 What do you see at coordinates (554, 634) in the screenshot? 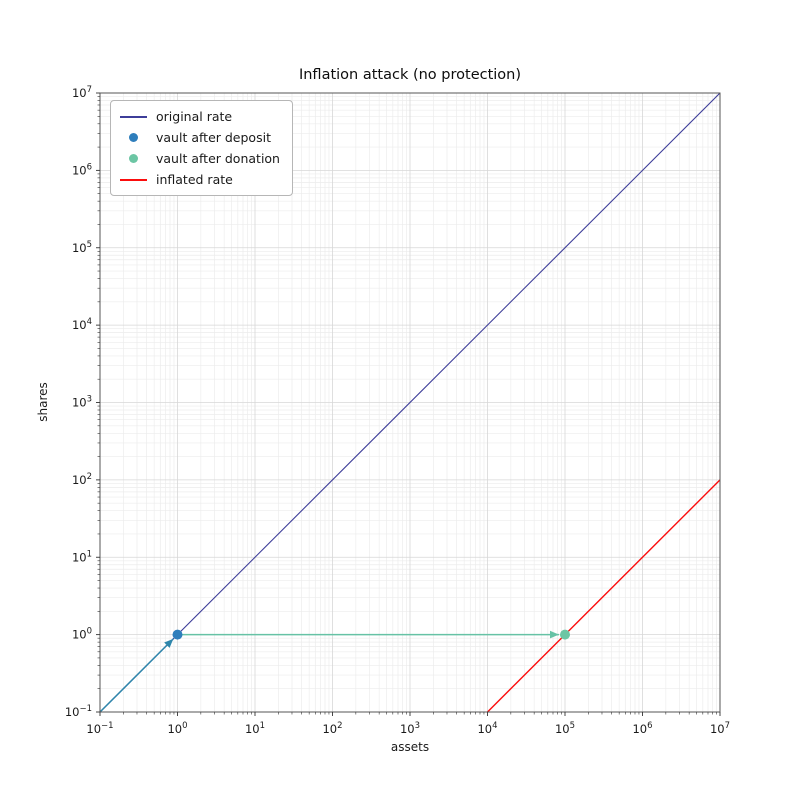
I see `arrowhead-donation-step` at bounding box center [554, 634].